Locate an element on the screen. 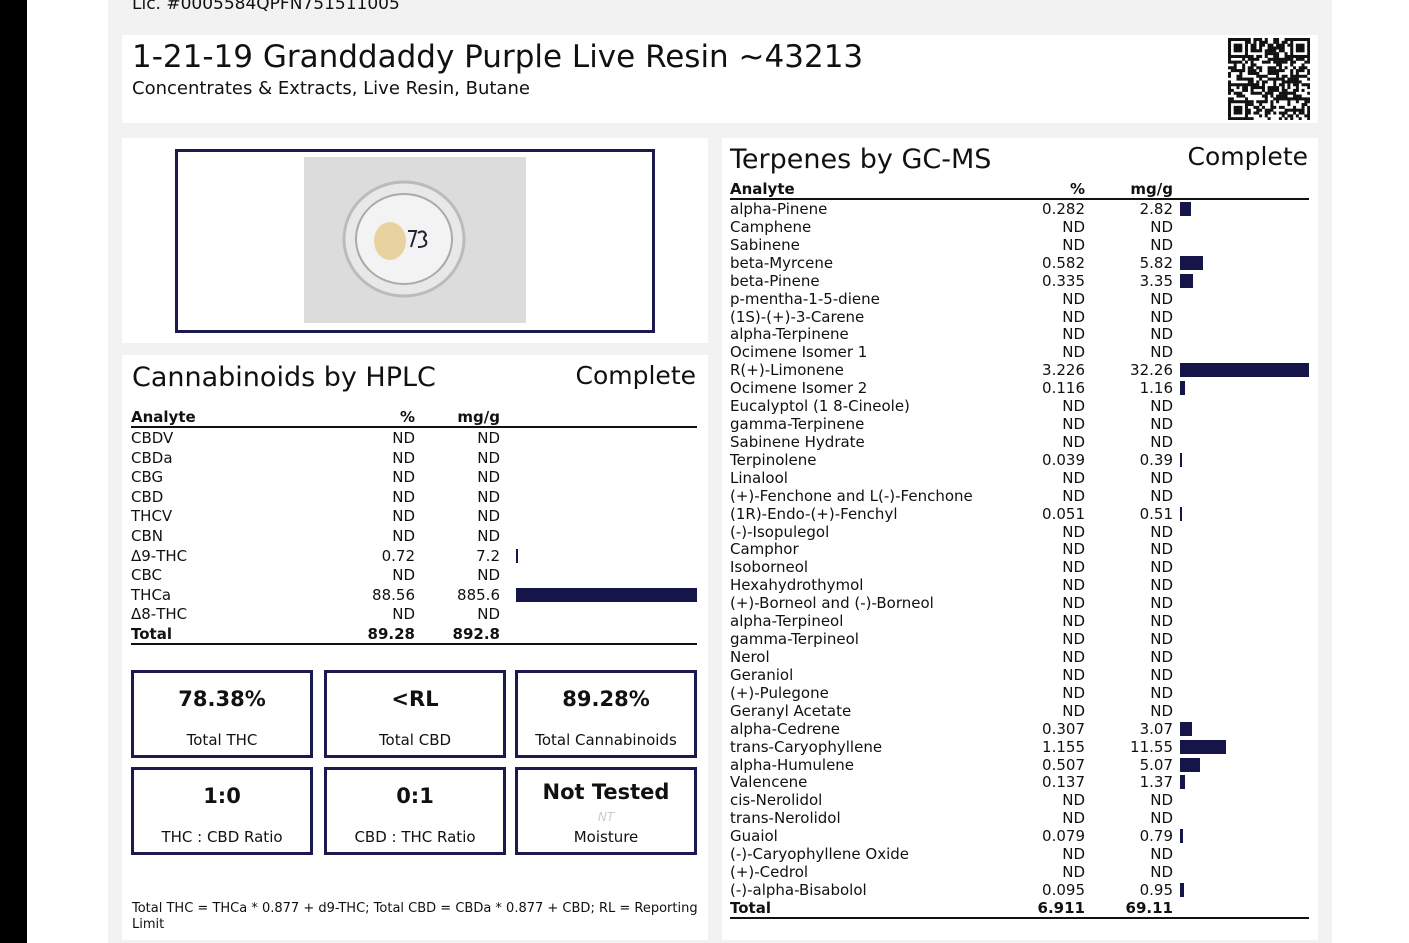 The width and height of the screenshot is (1409, 943). percent: 0.72 is located at coordinates (398, 555).